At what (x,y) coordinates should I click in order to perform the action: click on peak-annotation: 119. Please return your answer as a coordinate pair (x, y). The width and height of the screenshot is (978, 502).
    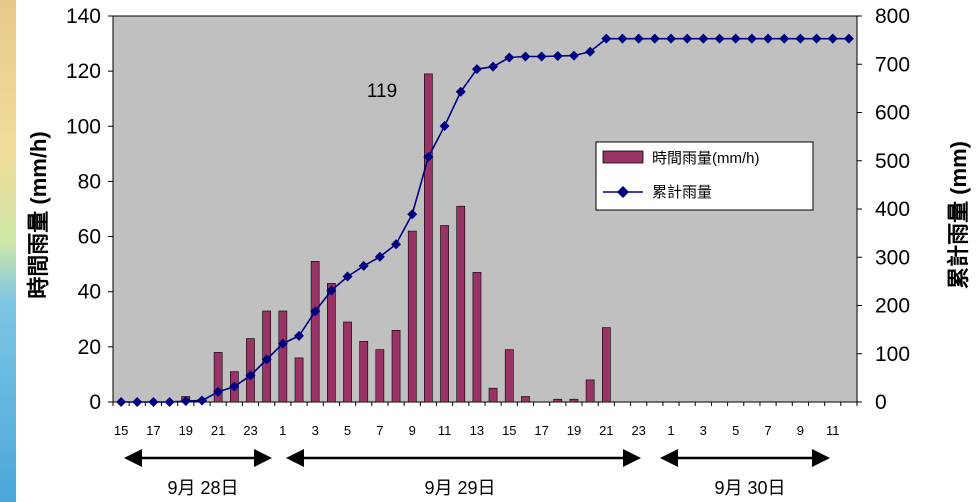
    Looking at the image, I should click on (382, 91).